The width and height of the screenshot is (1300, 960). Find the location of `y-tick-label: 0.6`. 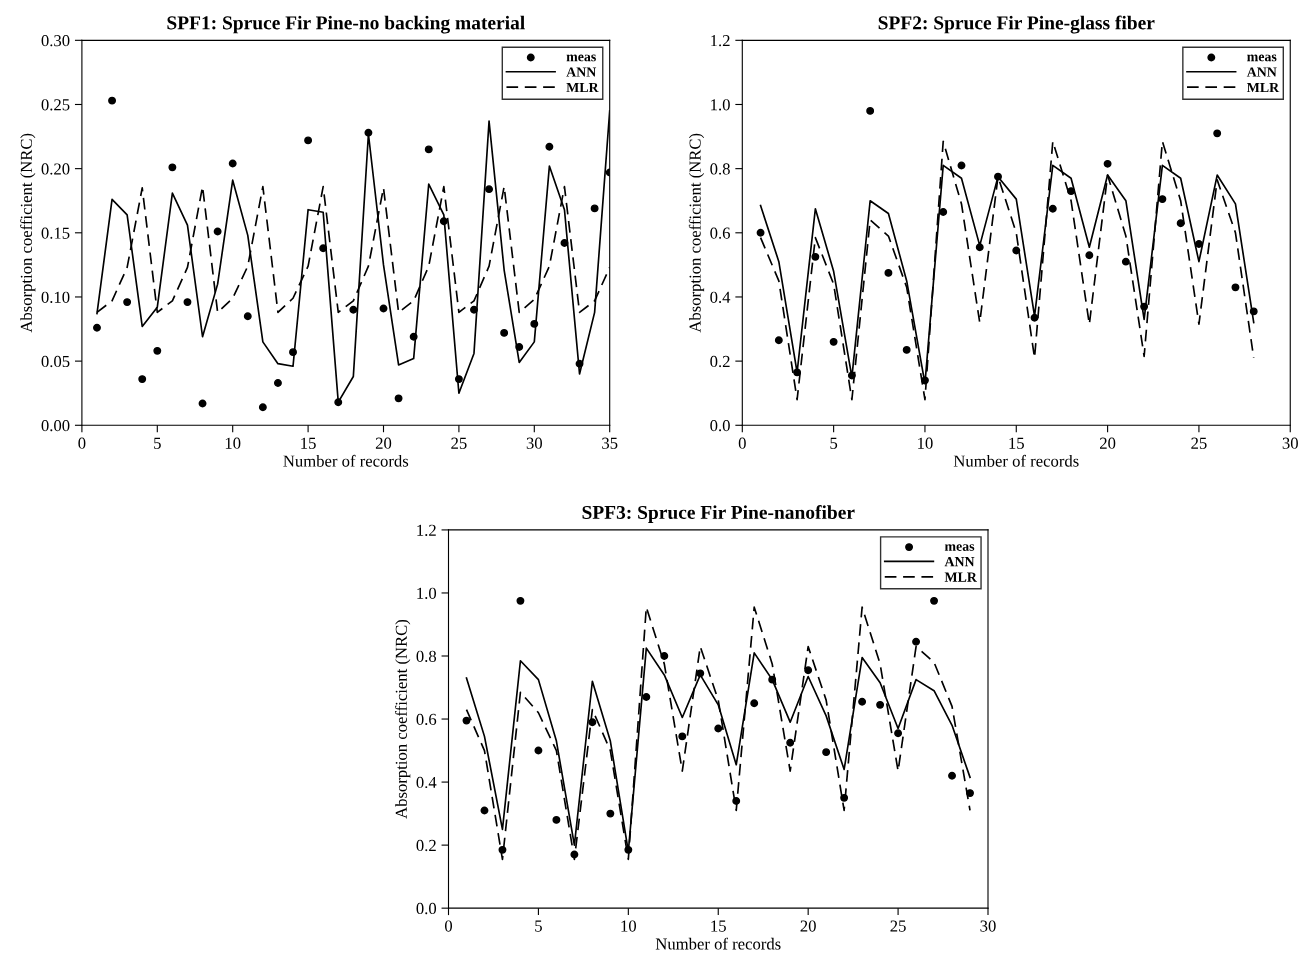

y-tick-label: 0.6 is located at coordinates (720, 233).